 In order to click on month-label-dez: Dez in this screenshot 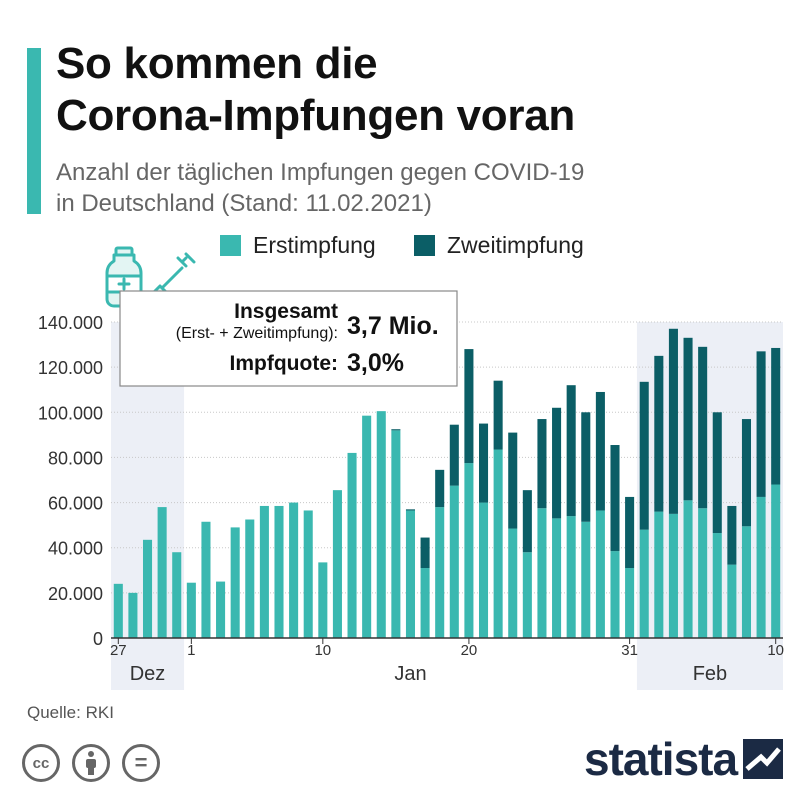, I will do `click(148, 674)`.